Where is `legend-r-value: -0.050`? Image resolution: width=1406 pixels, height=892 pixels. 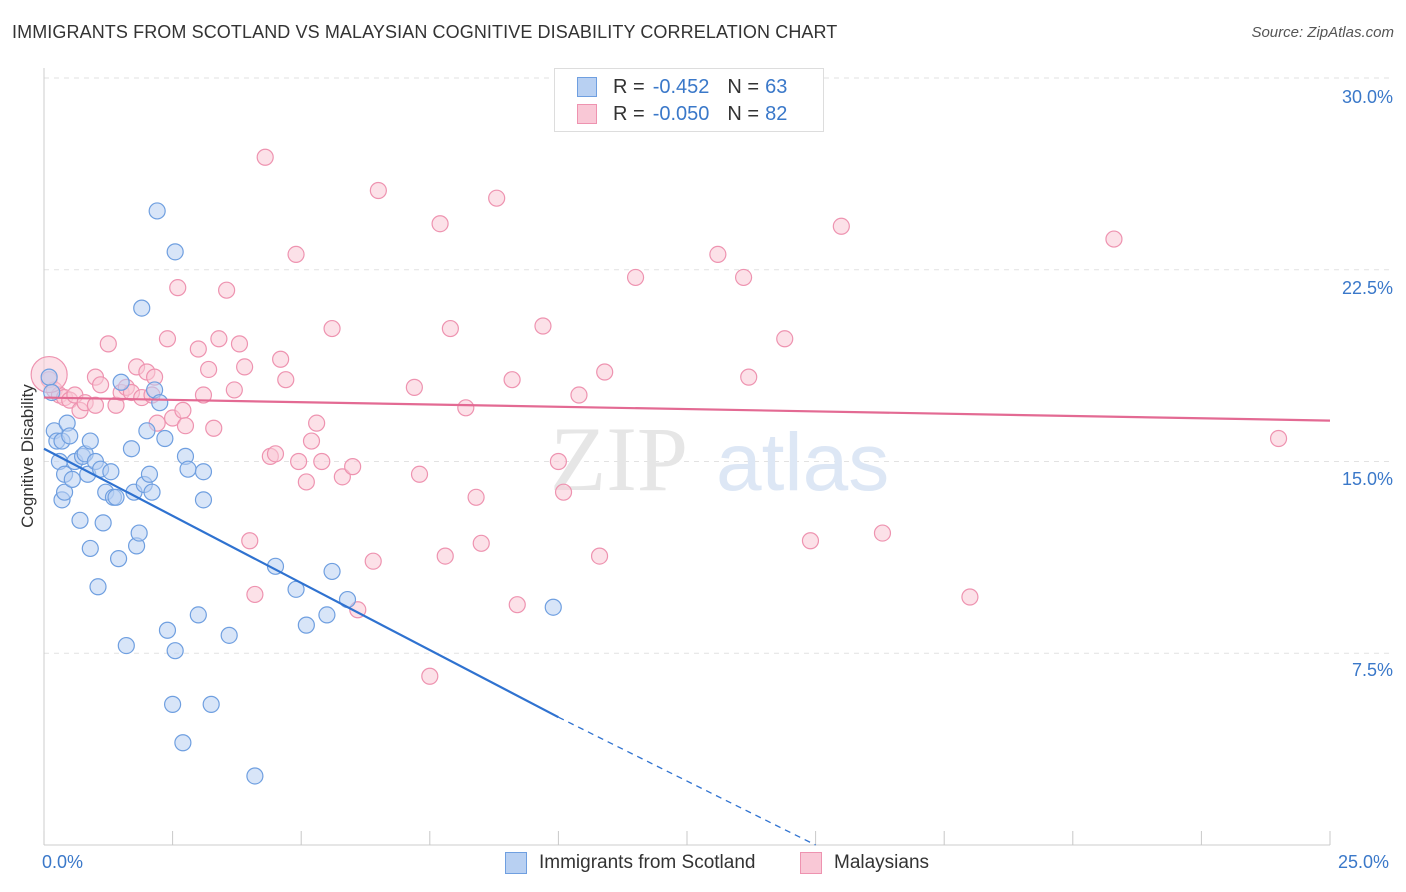
legend-r-value: -0.050 is located at coordinates (681, 113).